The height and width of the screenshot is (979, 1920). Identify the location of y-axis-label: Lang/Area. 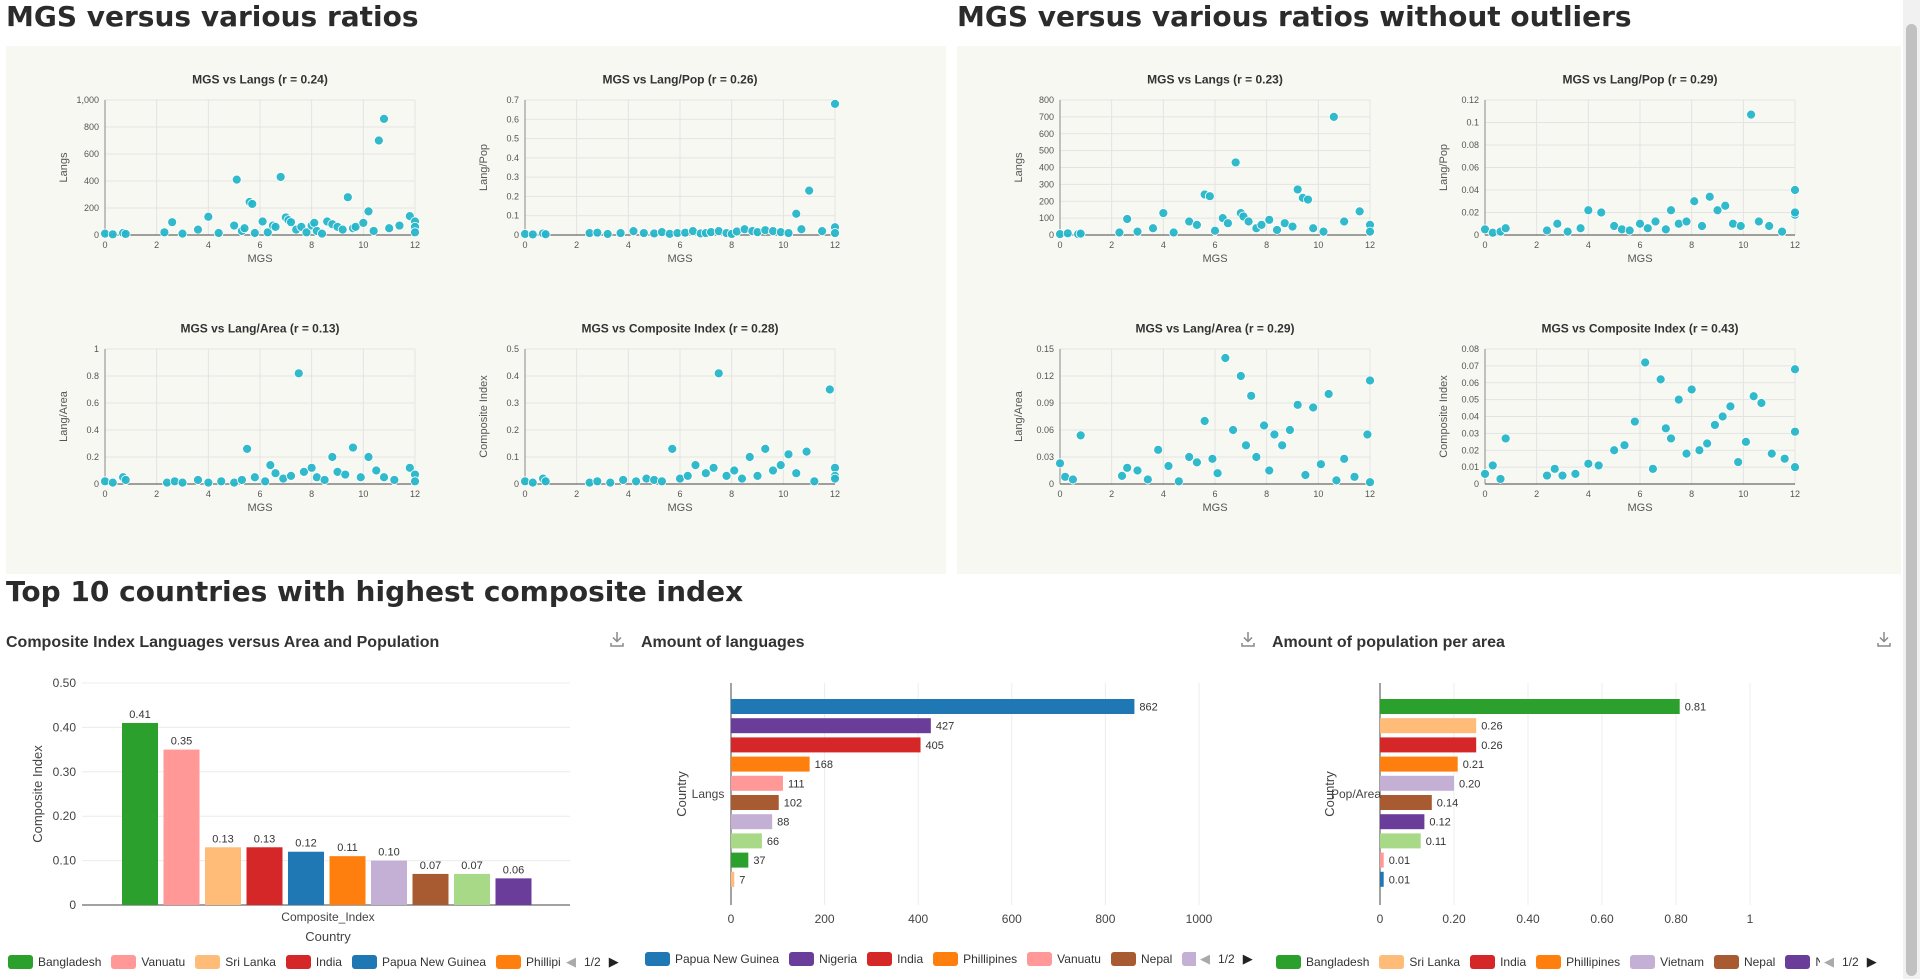
(1019, 416).